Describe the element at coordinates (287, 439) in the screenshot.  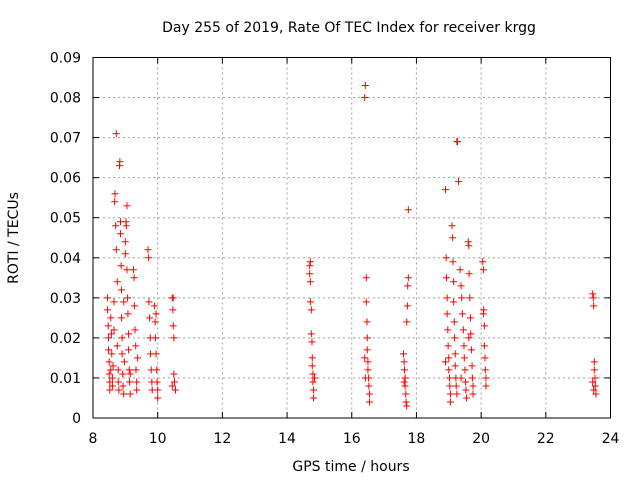
I see `x-tick-label: 14` at that location.